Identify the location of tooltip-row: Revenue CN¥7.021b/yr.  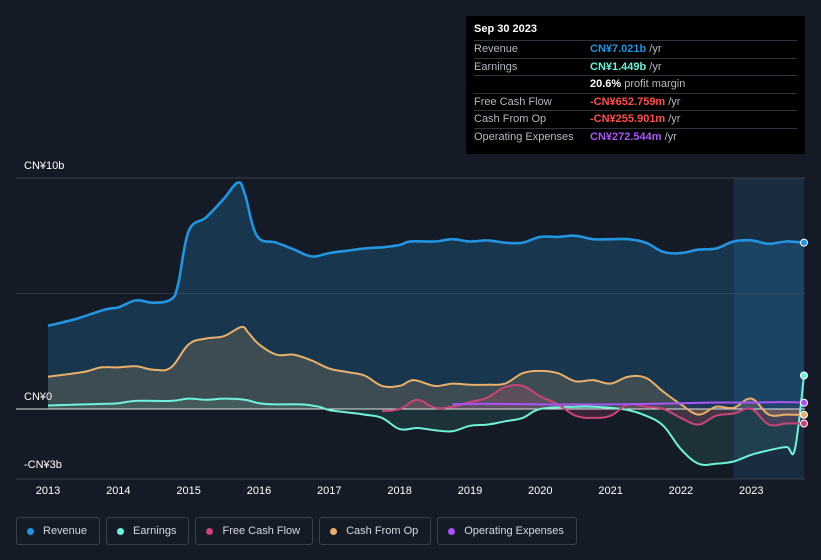
(635, 49).